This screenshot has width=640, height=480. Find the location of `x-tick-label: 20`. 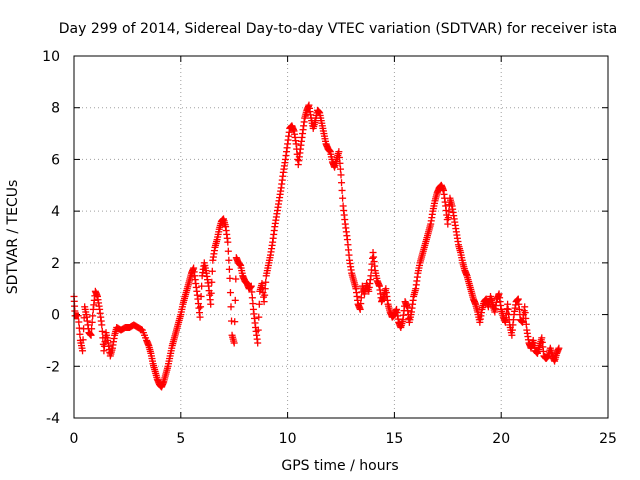

x-tick-label: 20 is located at coordinates (501, 439).